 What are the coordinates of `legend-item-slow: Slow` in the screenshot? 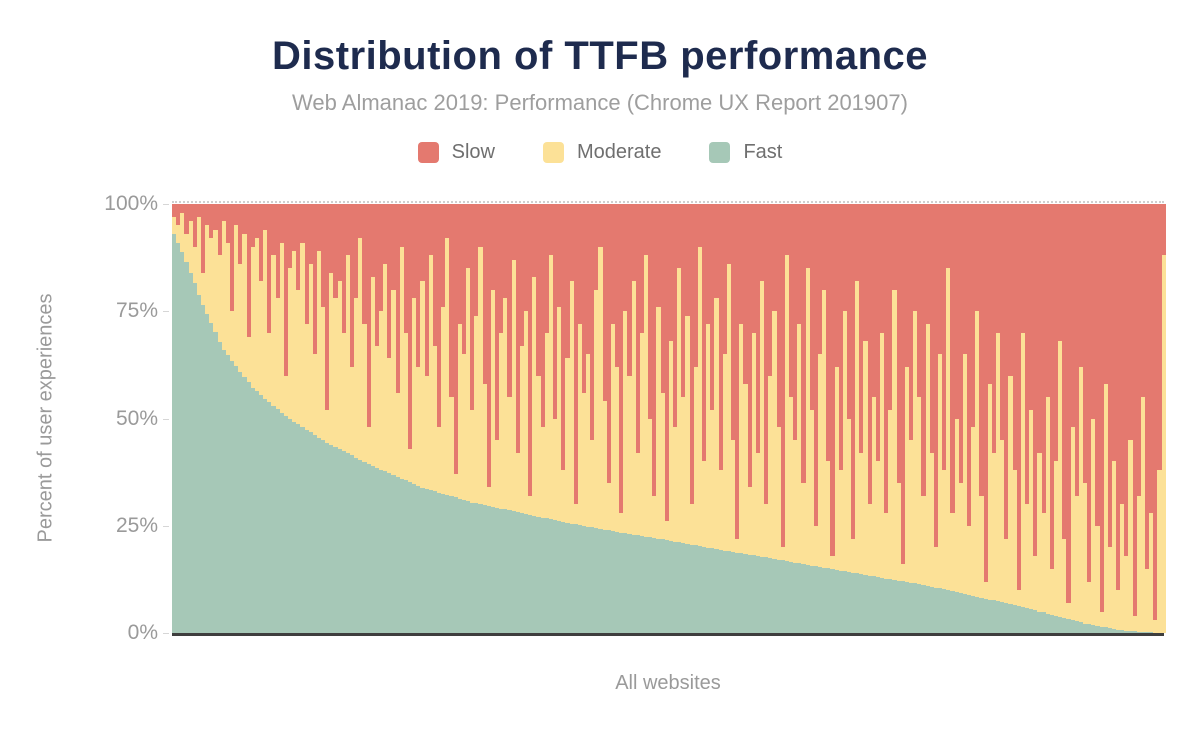 It's located at (456, 152).